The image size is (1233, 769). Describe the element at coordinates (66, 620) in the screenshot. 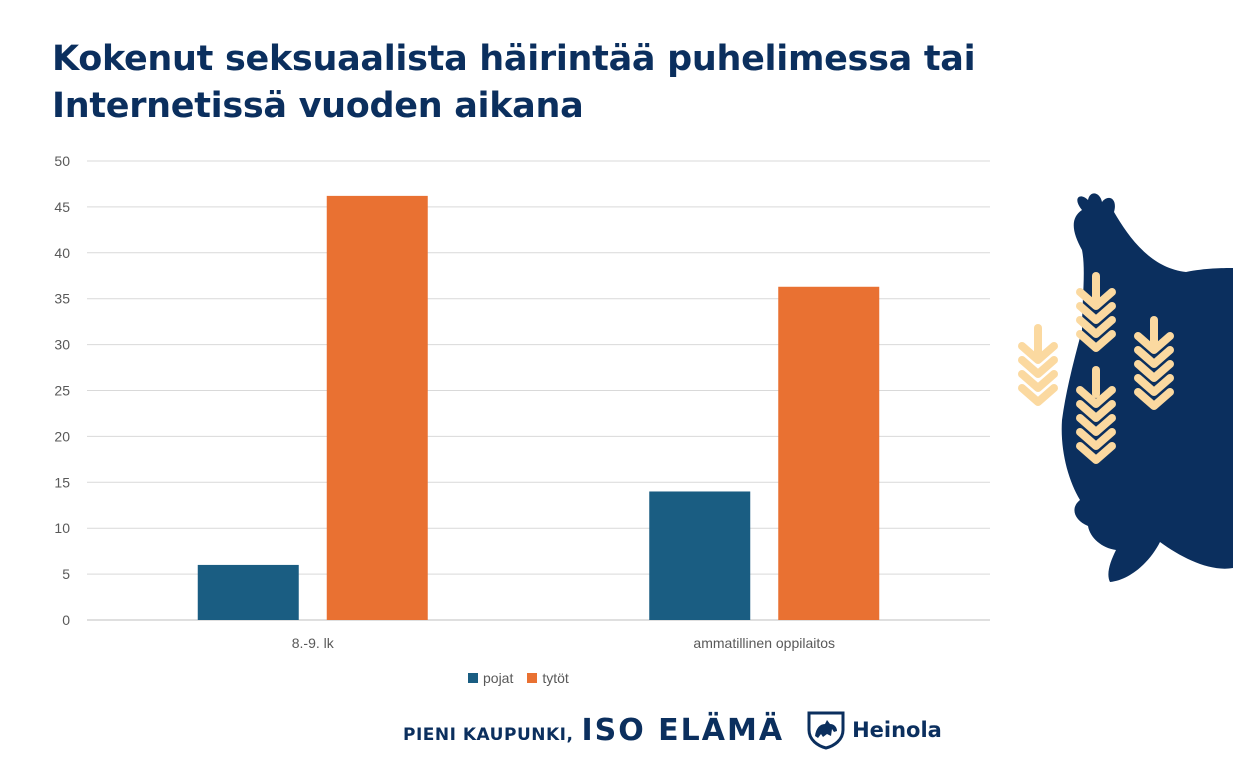

I see `y-tick-label: 0` at that location.